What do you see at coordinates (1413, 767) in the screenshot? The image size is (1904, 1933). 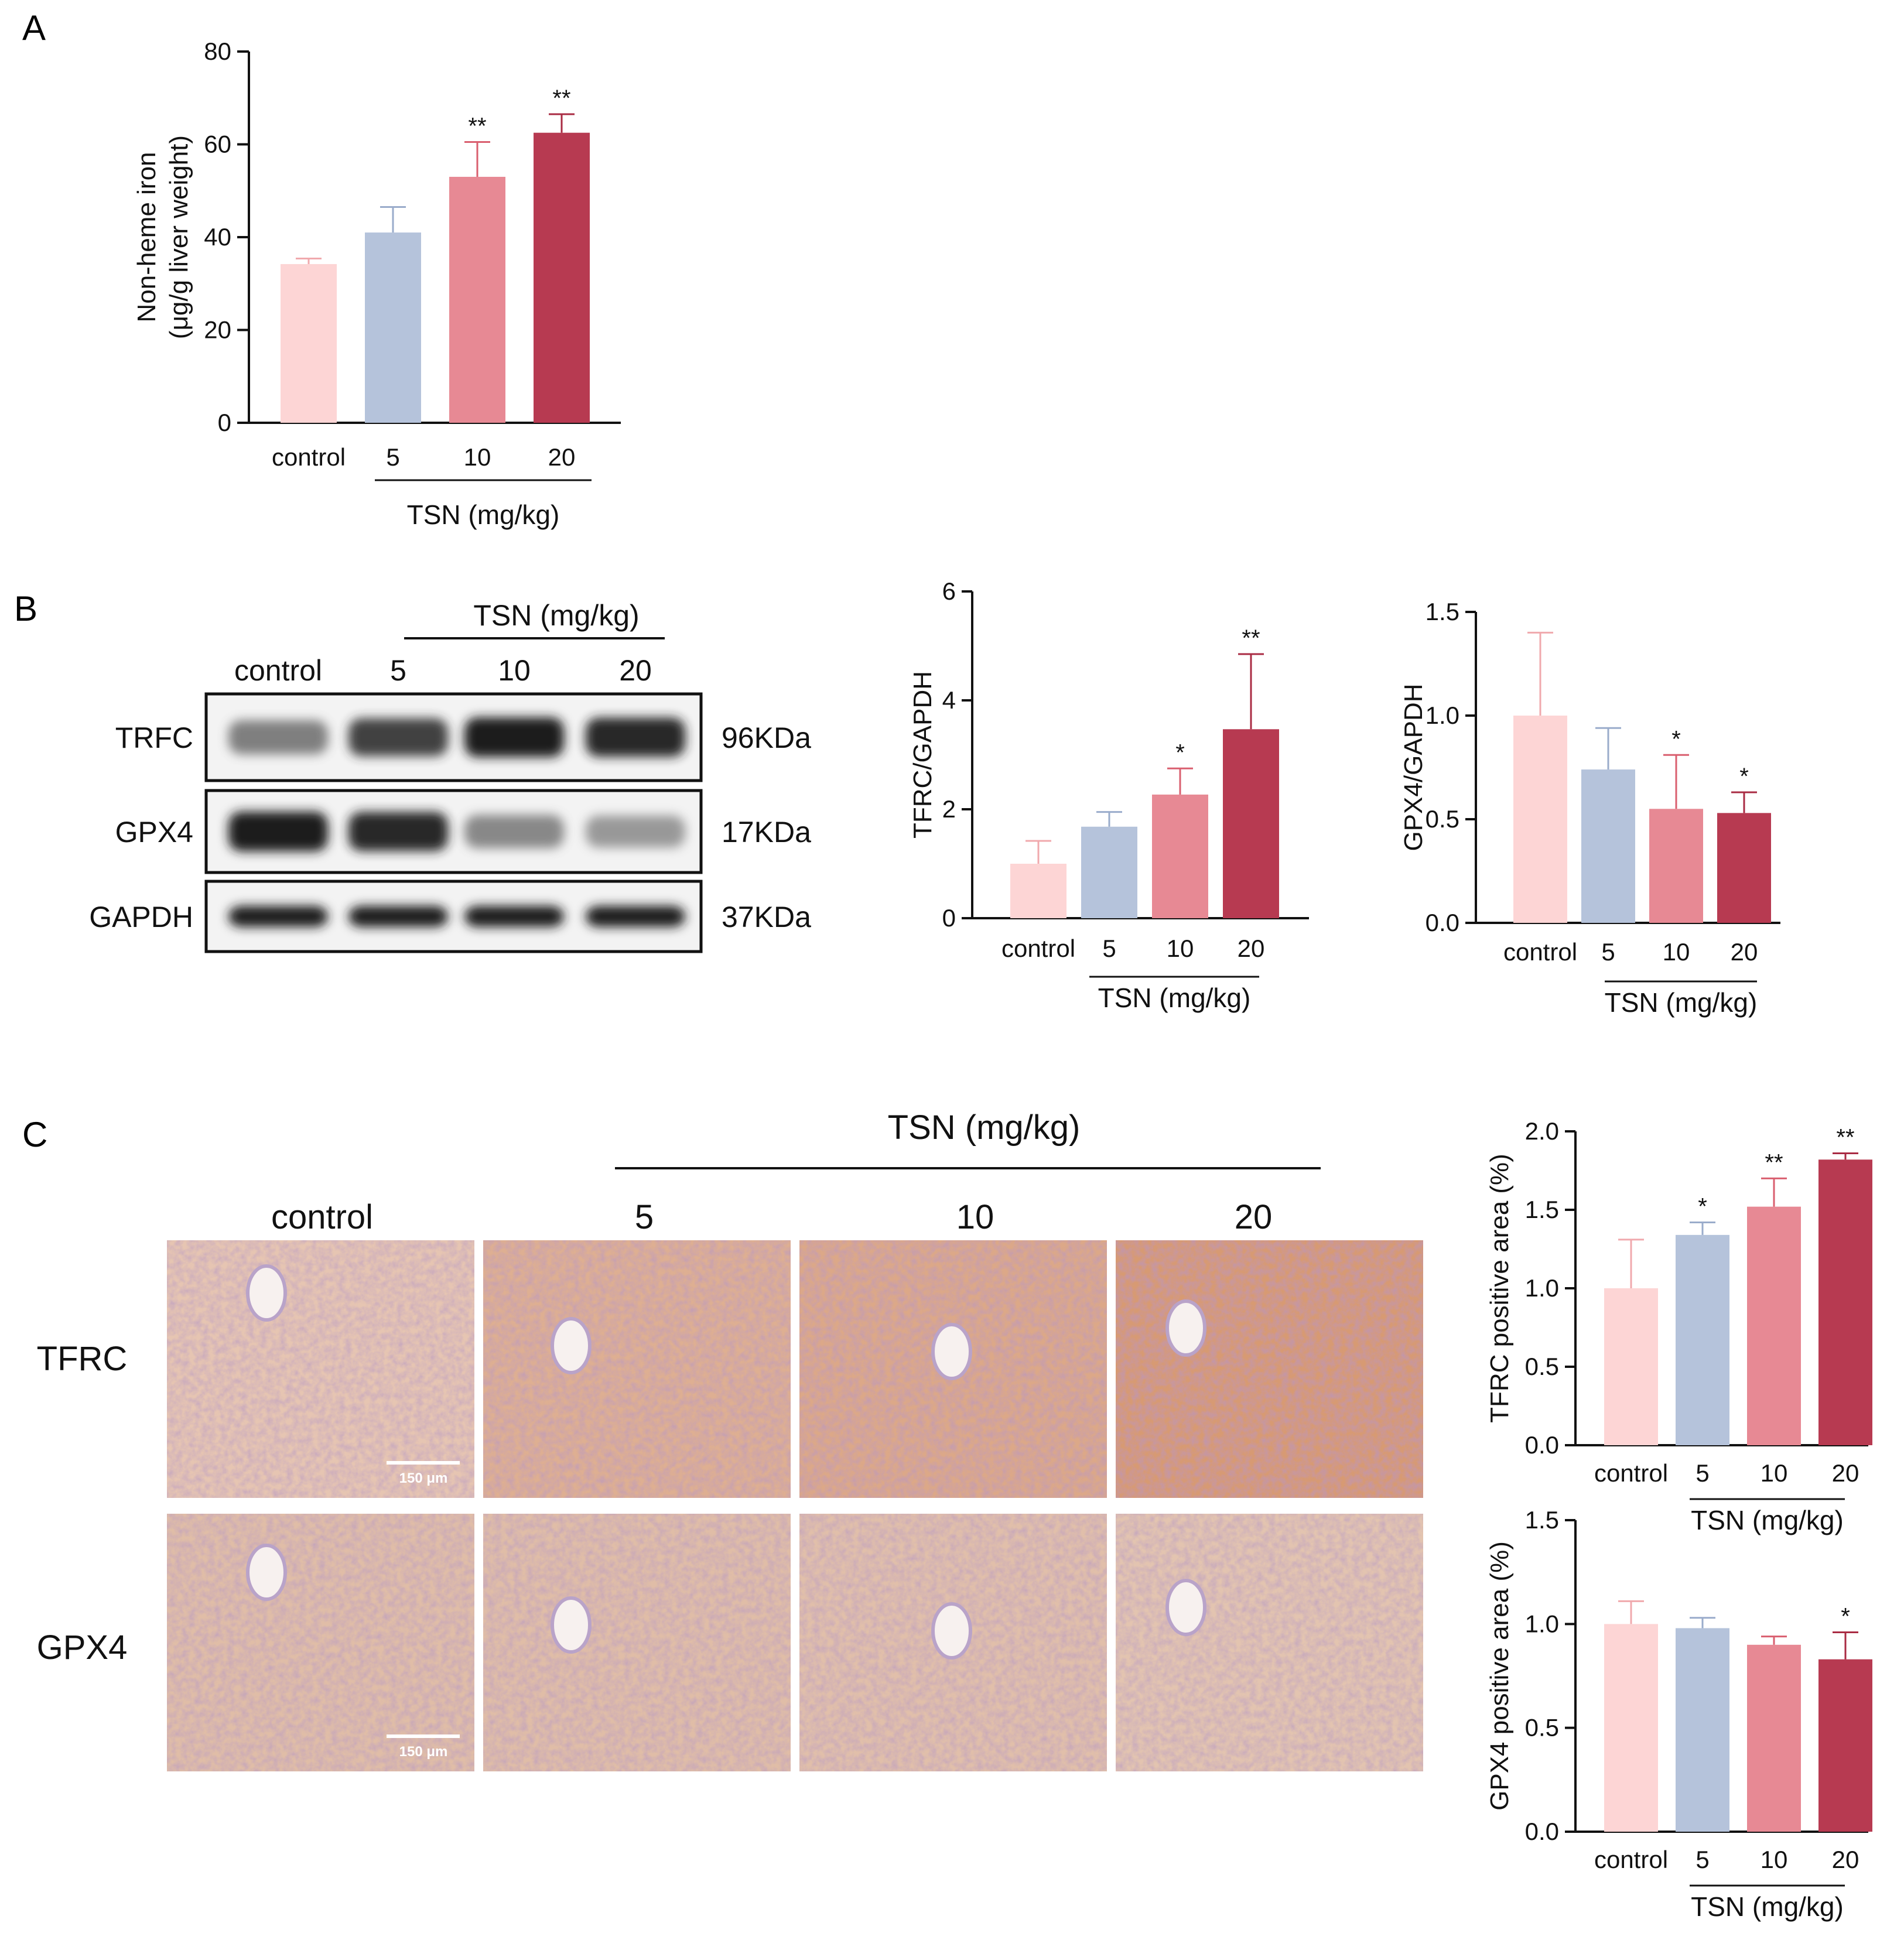 I see `y-axis-label: GPX4/GAPDH` at bounding box center [1413, 767].